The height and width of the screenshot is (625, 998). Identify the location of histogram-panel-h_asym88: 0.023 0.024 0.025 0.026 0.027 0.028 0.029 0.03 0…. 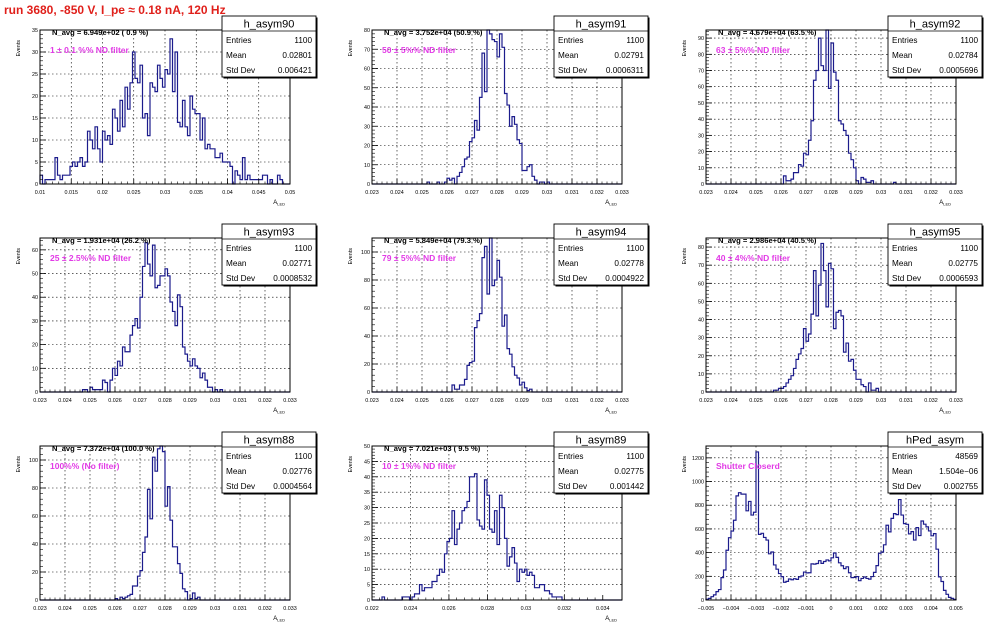
(167, 527).